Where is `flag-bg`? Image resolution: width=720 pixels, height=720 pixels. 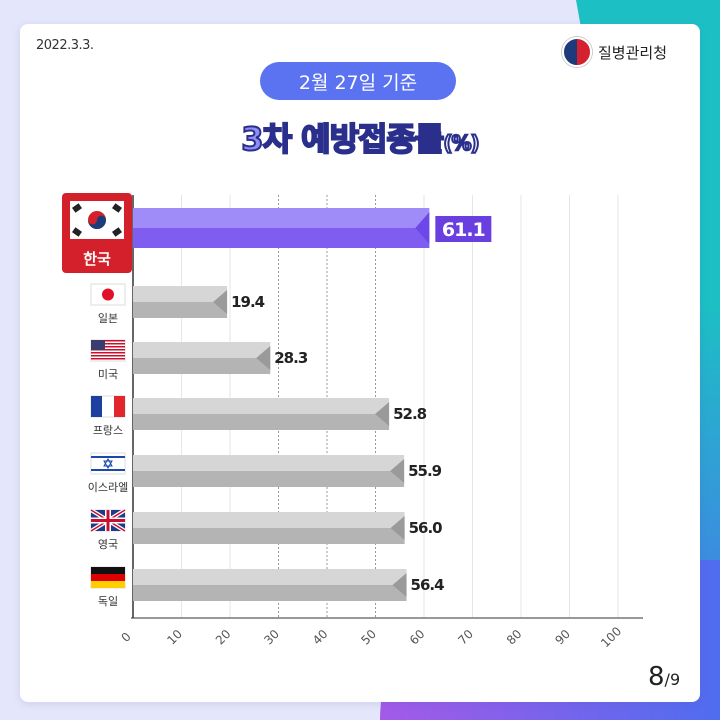 flag-bg is located at coordinates (108, 463).